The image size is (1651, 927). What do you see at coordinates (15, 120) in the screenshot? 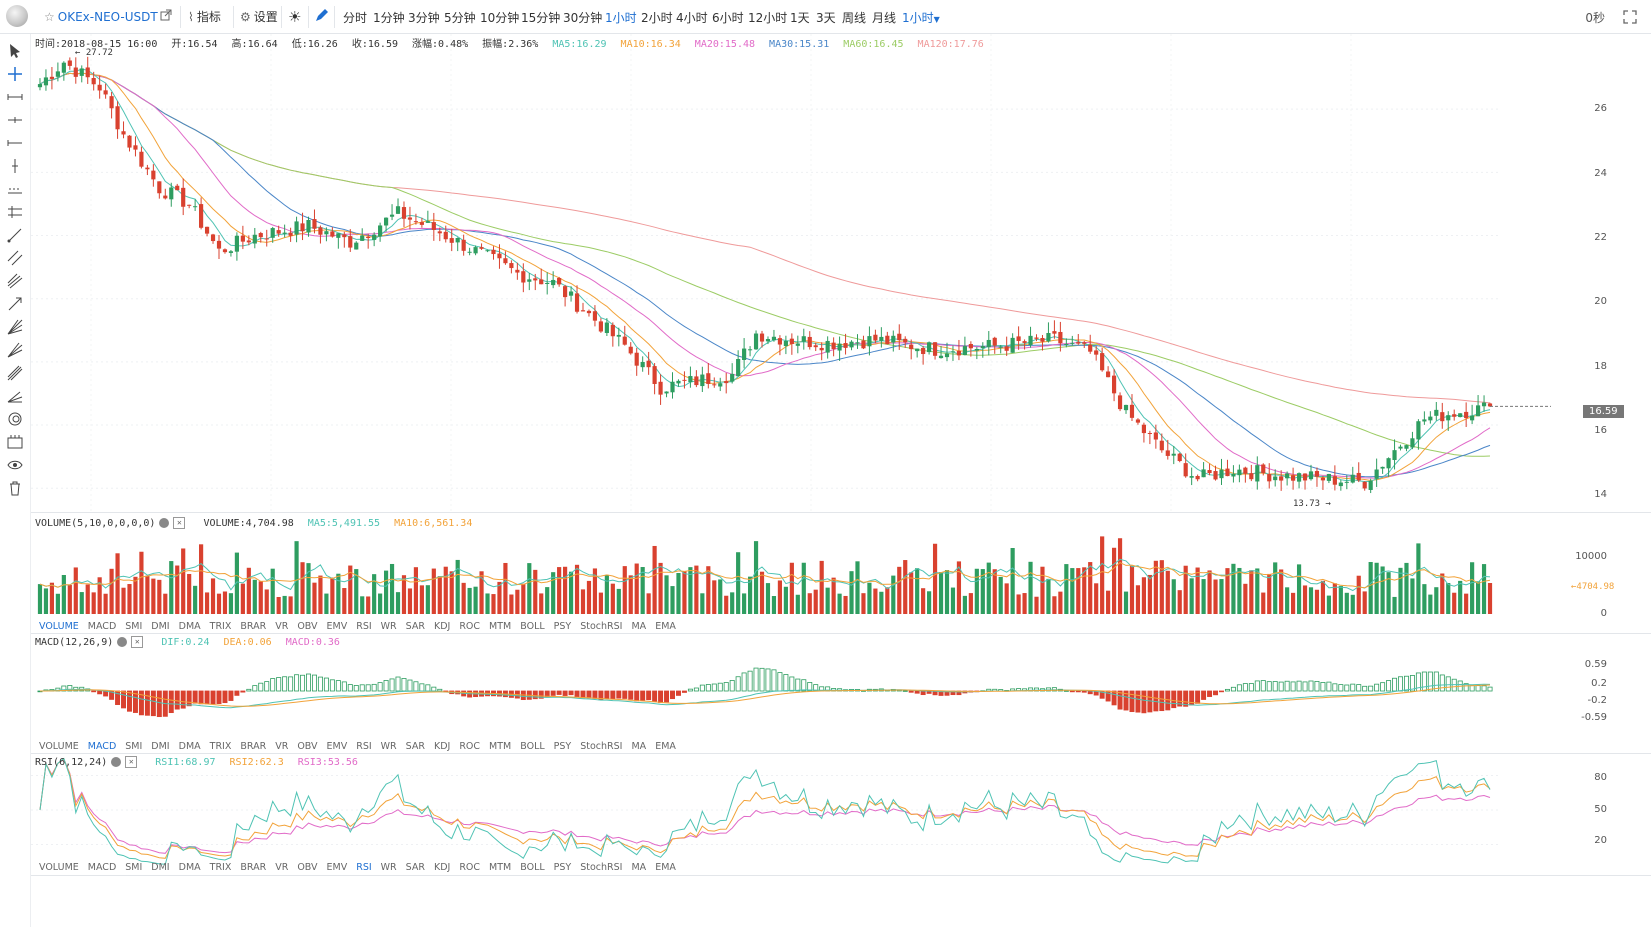
I see `horizontal-ray-icon` at bounding box center [15, 120].